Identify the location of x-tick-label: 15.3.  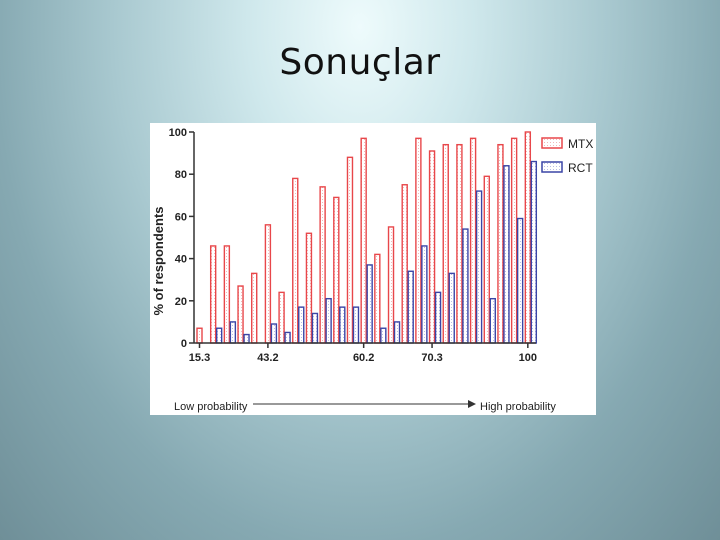
(199, 358).